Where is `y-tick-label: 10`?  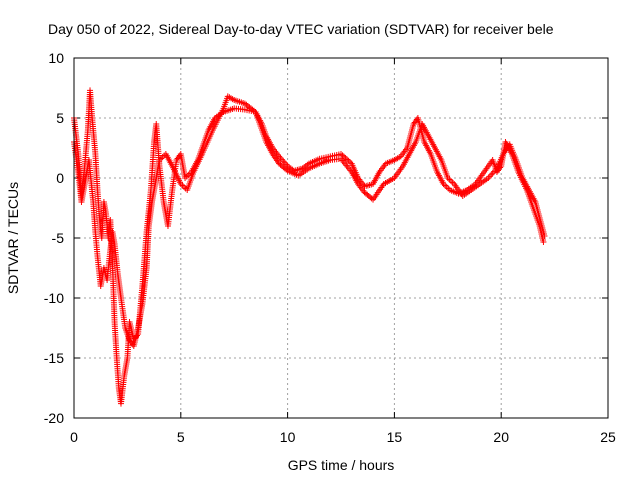
y-tick-label: 10 is located at coordinates (56, 58).